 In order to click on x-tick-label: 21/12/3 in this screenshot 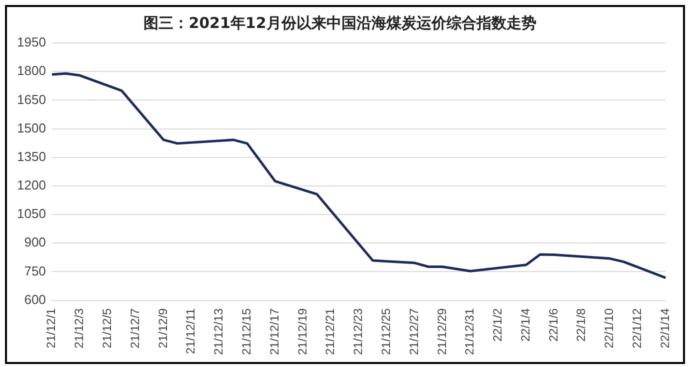, I will do `click(79, 328)`.